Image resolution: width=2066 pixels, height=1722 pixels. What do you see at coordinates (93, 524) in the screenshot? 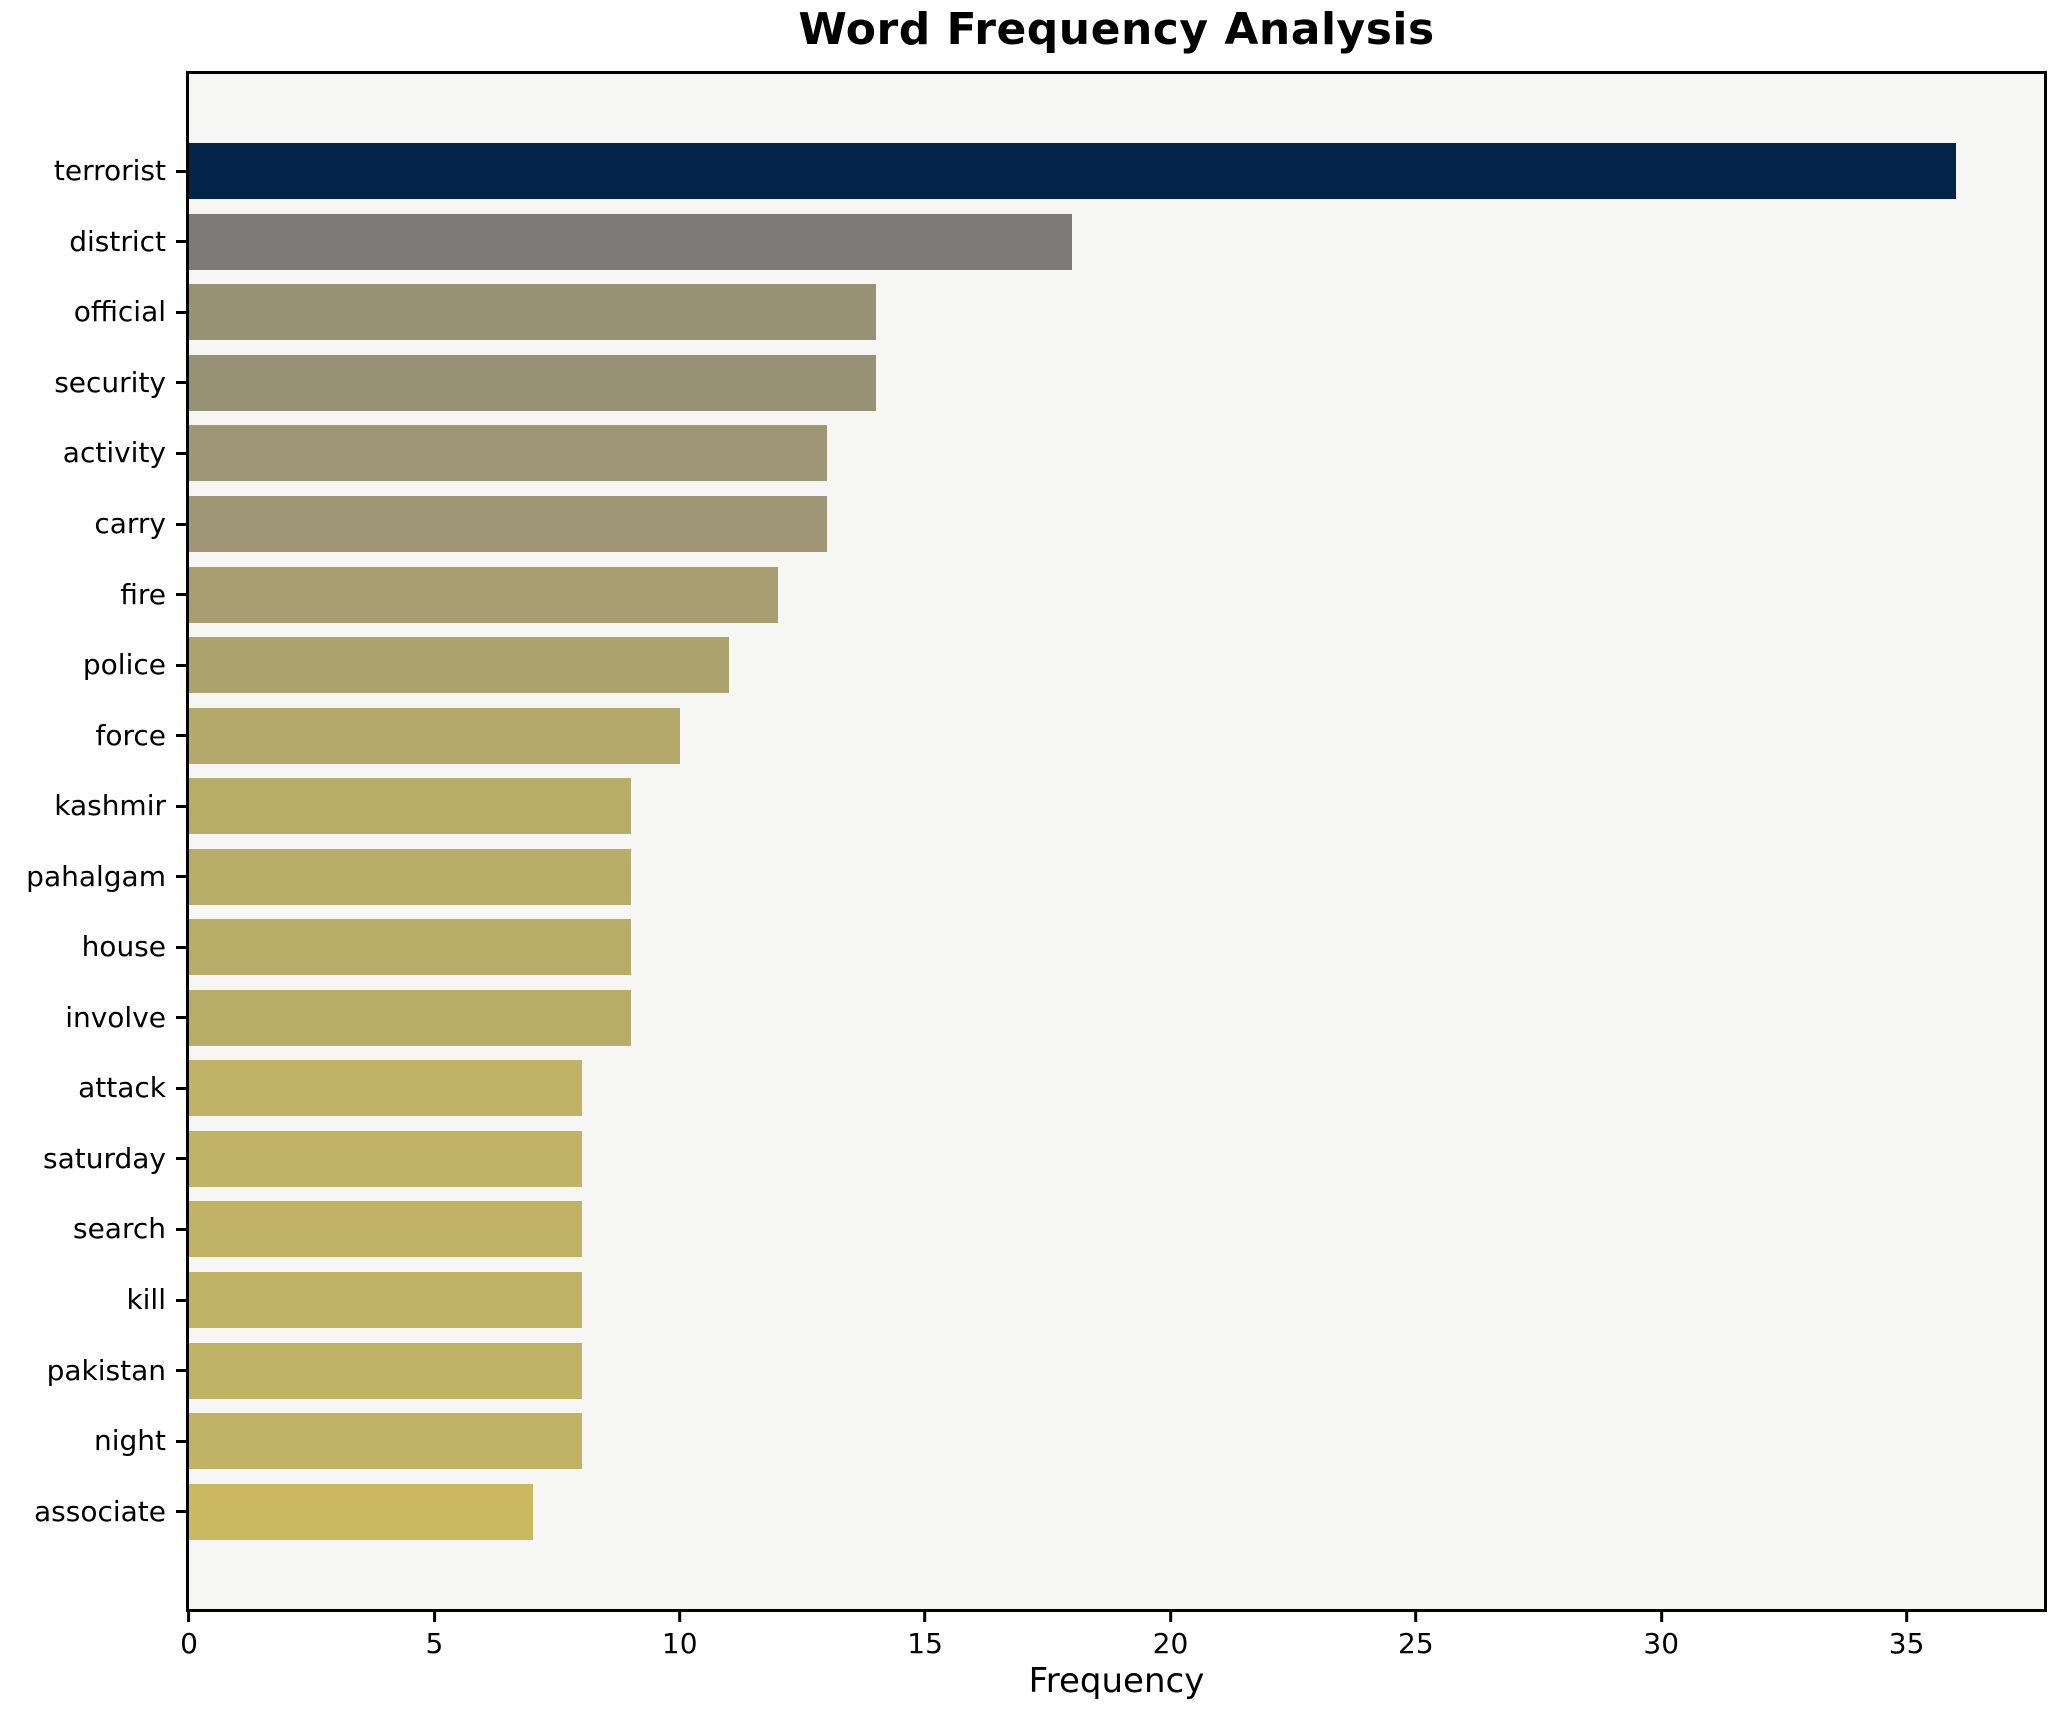
I see `y-tick: carry` at bounding box center [93, 524].